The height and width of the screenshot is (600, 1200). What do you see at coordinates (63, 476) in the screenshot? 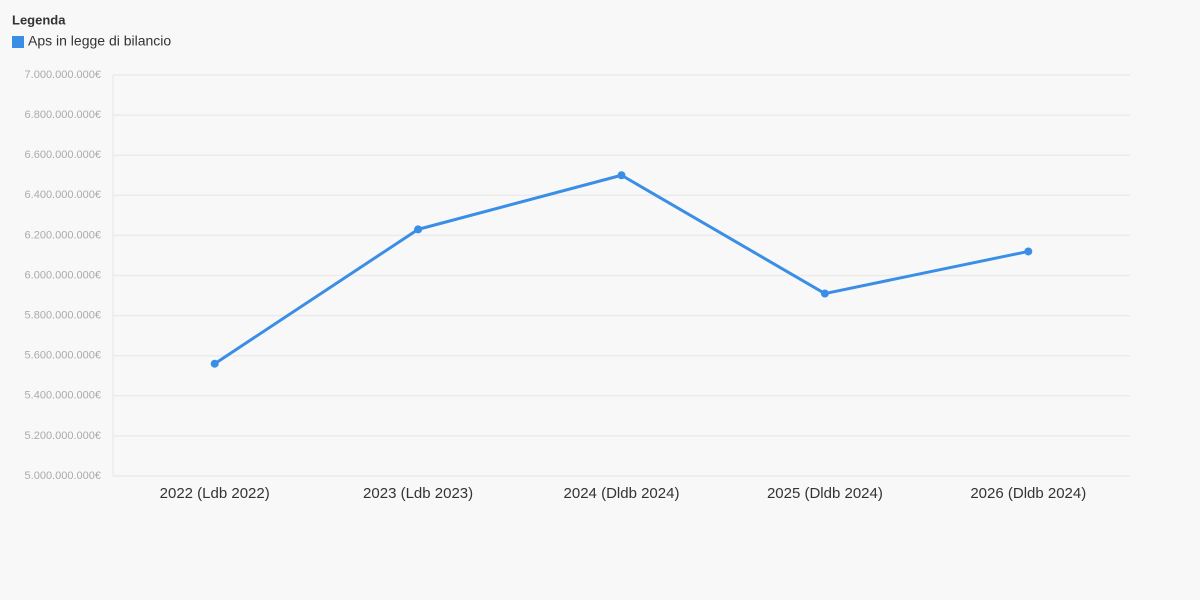
I see `y-tick-label: 5.000.000.000€` at bounding box center [63, 476].